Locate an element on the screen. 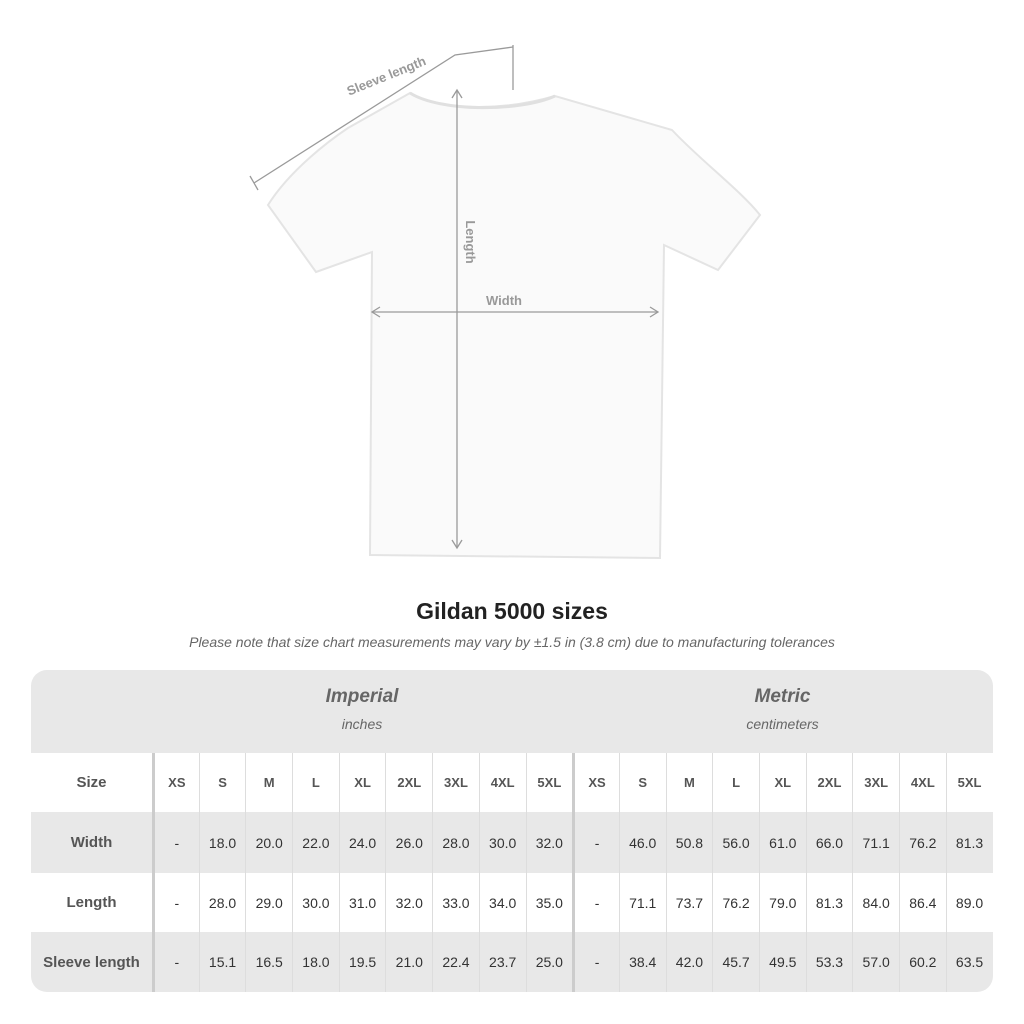 This screenshot has height=1024, width=1024. size-label: Size is located at coordinates (91, 782).